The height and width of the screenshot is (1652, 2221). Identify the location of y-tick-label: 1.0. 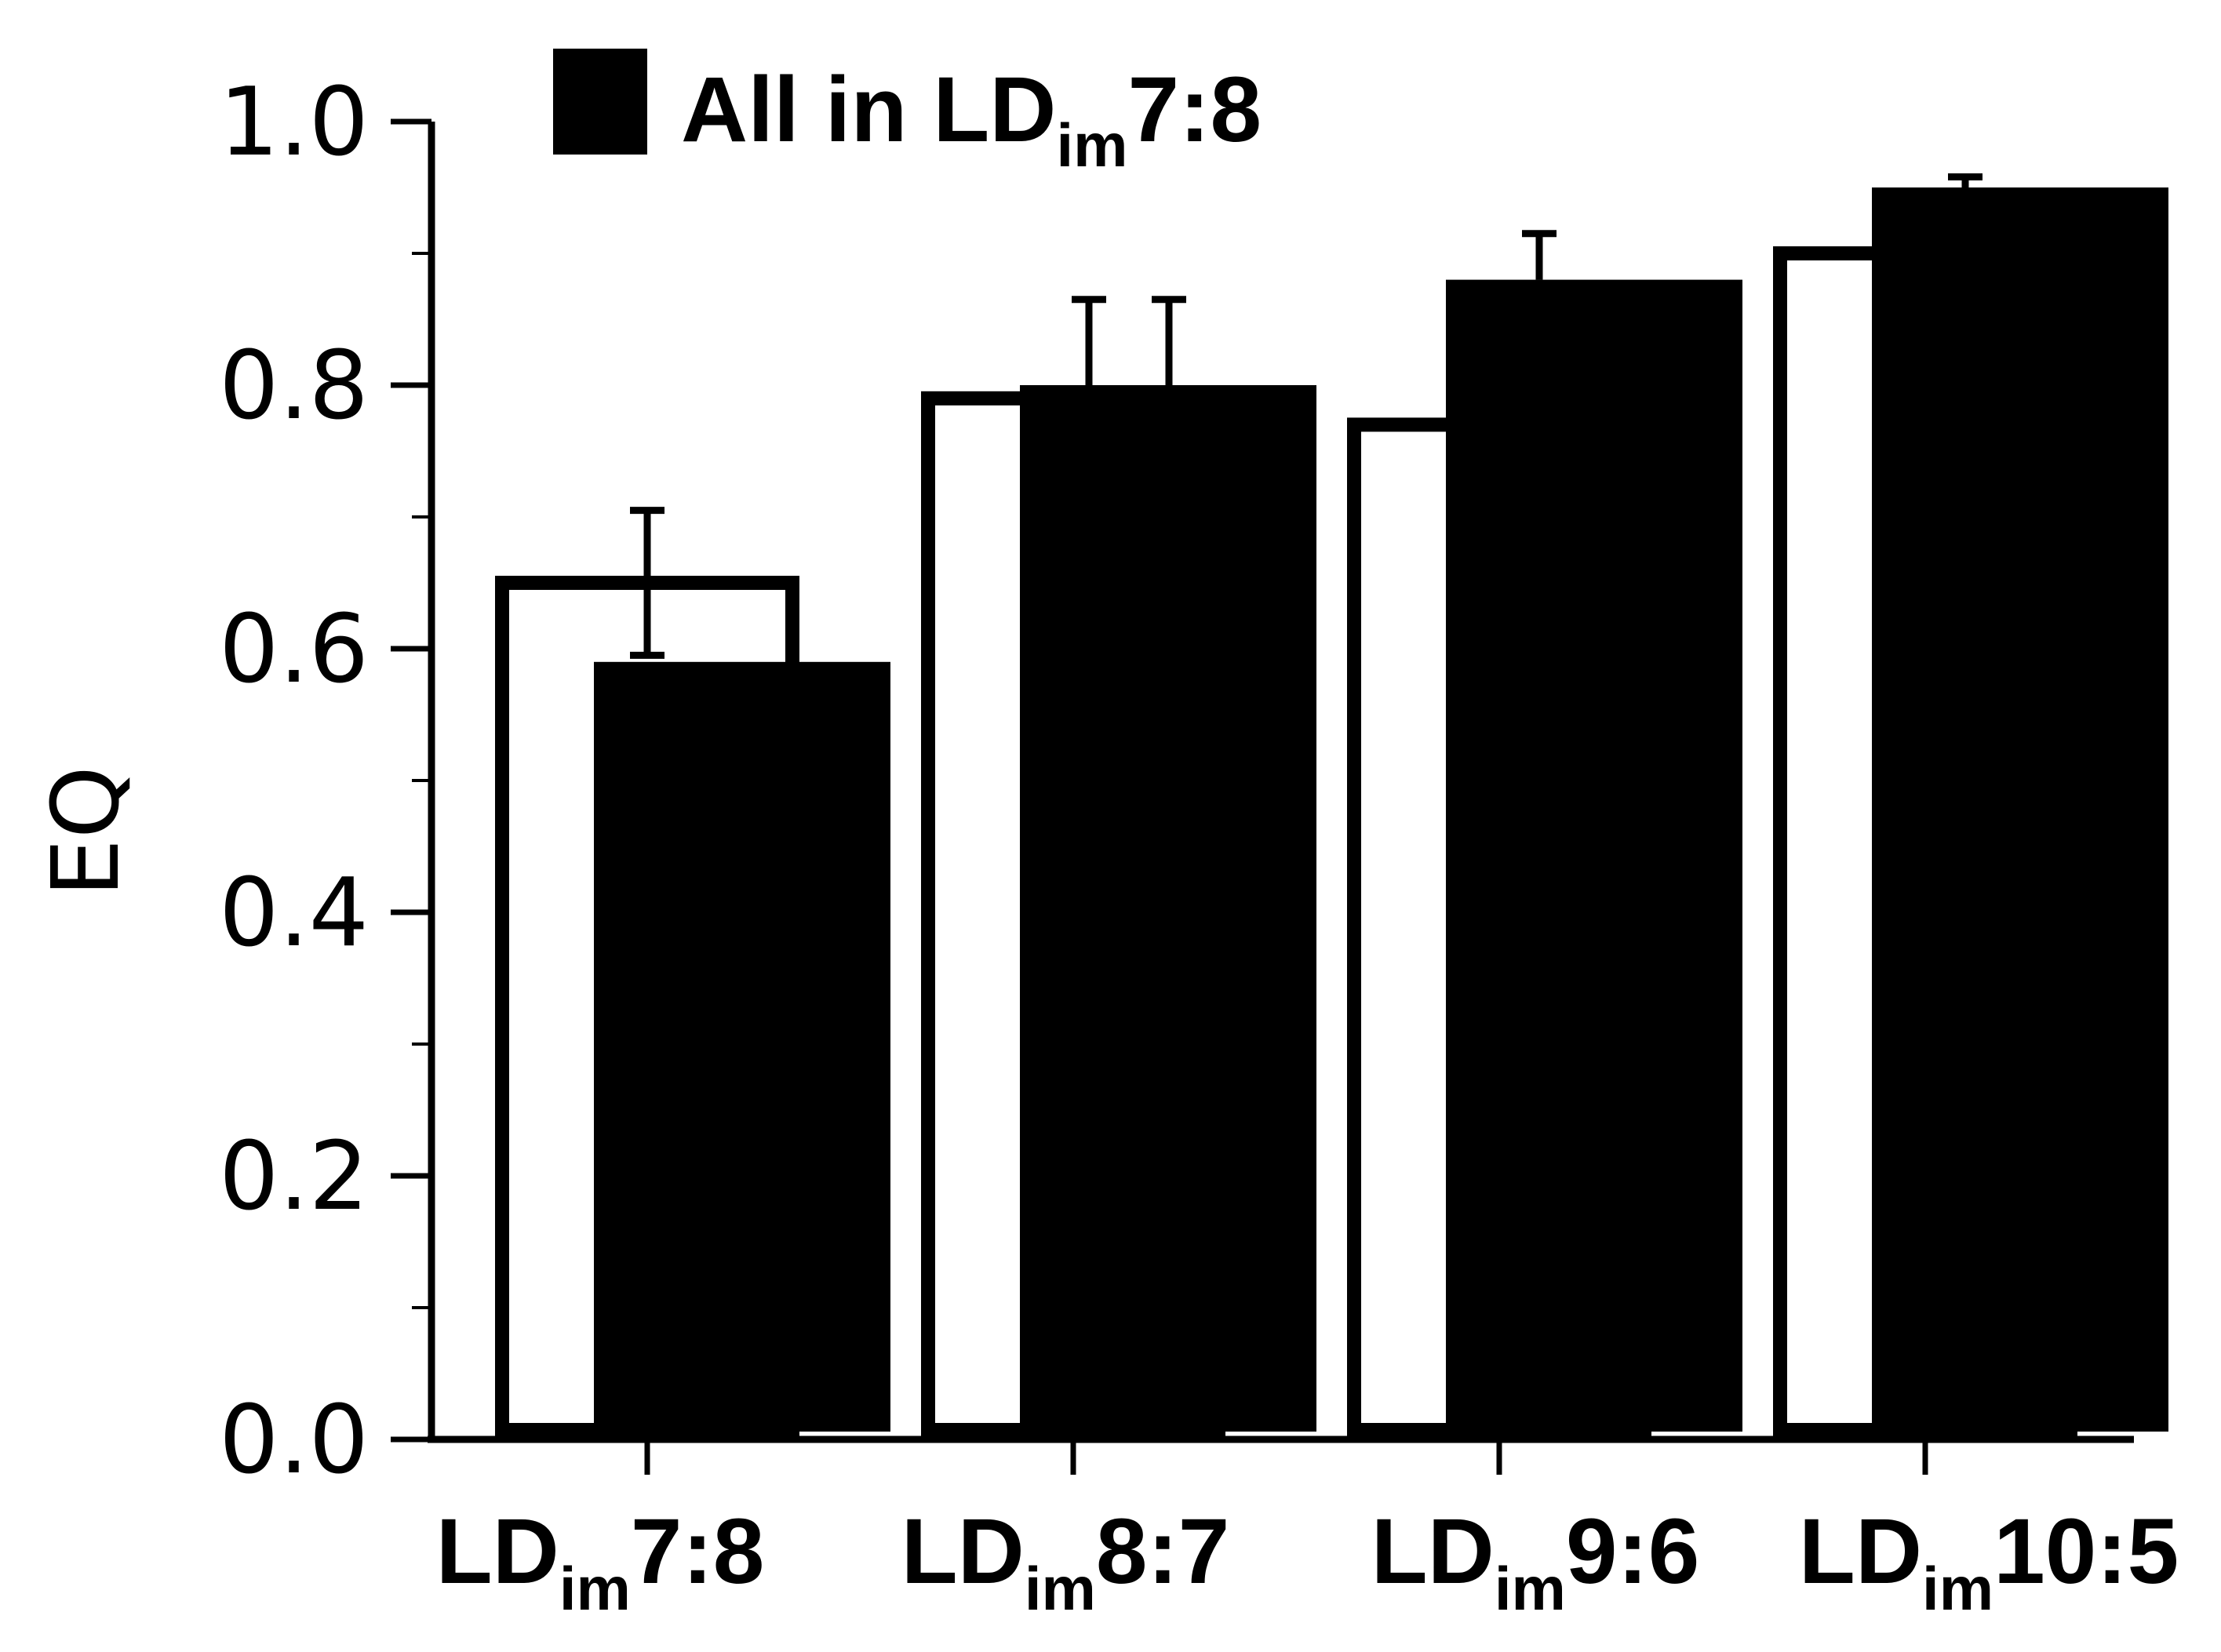
(294, 123).